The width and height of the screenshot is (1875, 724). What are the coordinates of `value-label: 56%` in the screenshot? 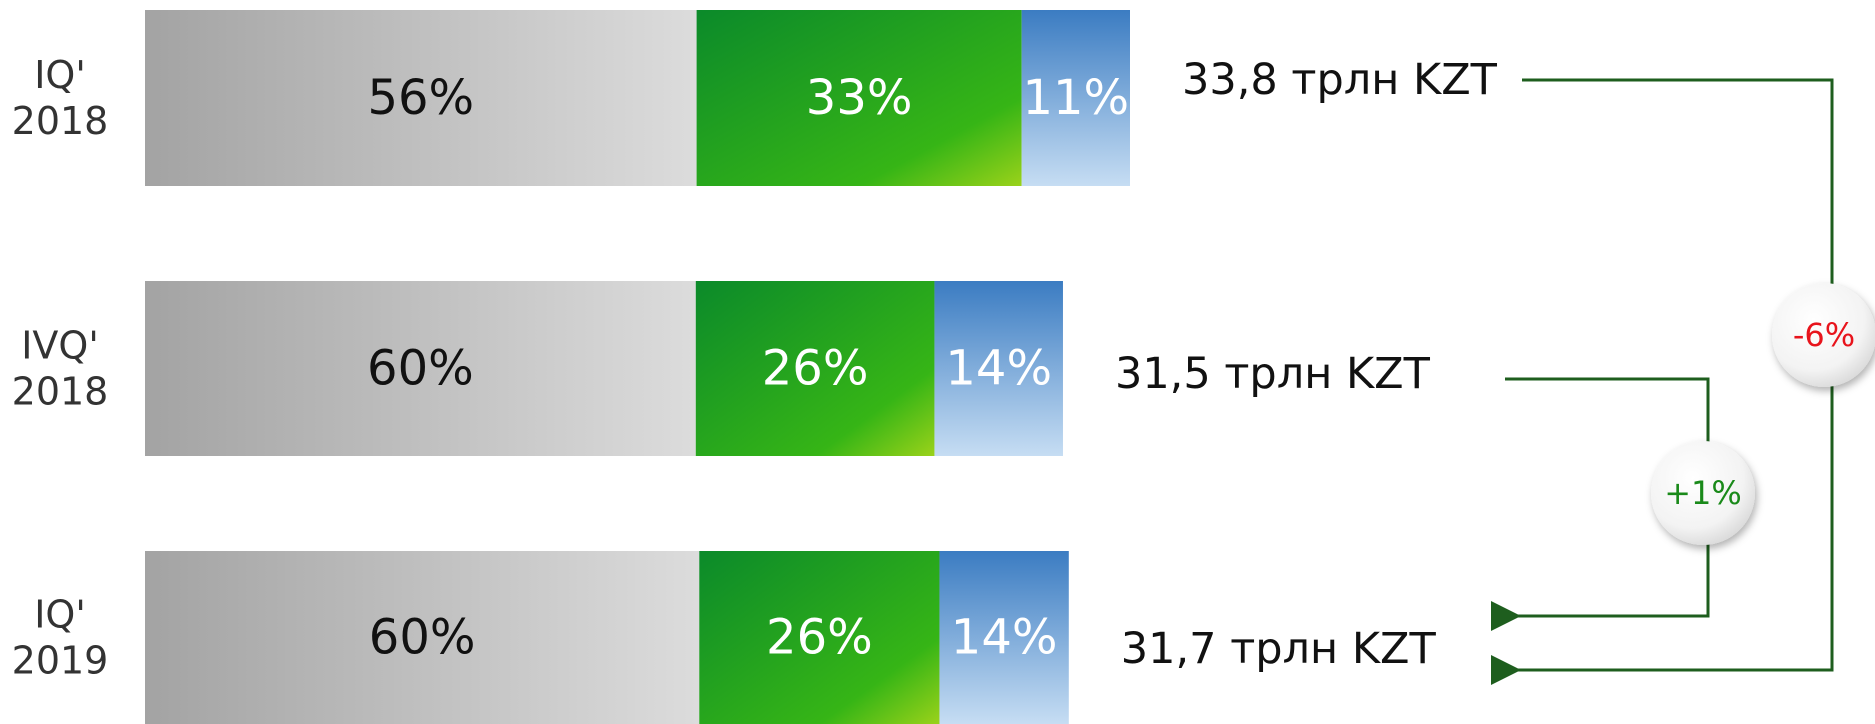 It's located at (420, 98).